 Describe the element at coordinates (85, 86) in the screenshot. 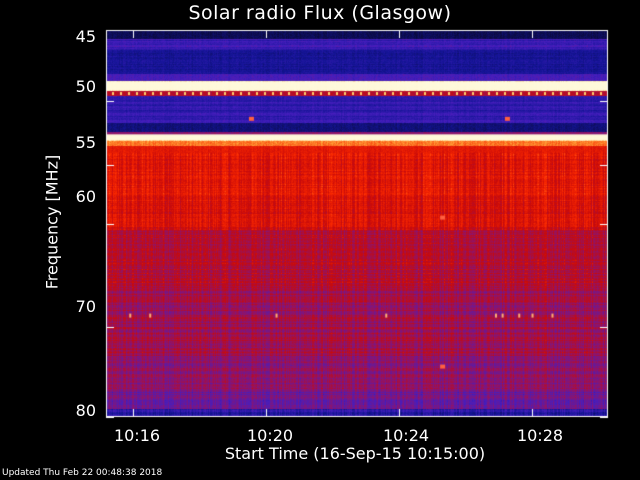

I see `y-tick-label: 50` at that location.